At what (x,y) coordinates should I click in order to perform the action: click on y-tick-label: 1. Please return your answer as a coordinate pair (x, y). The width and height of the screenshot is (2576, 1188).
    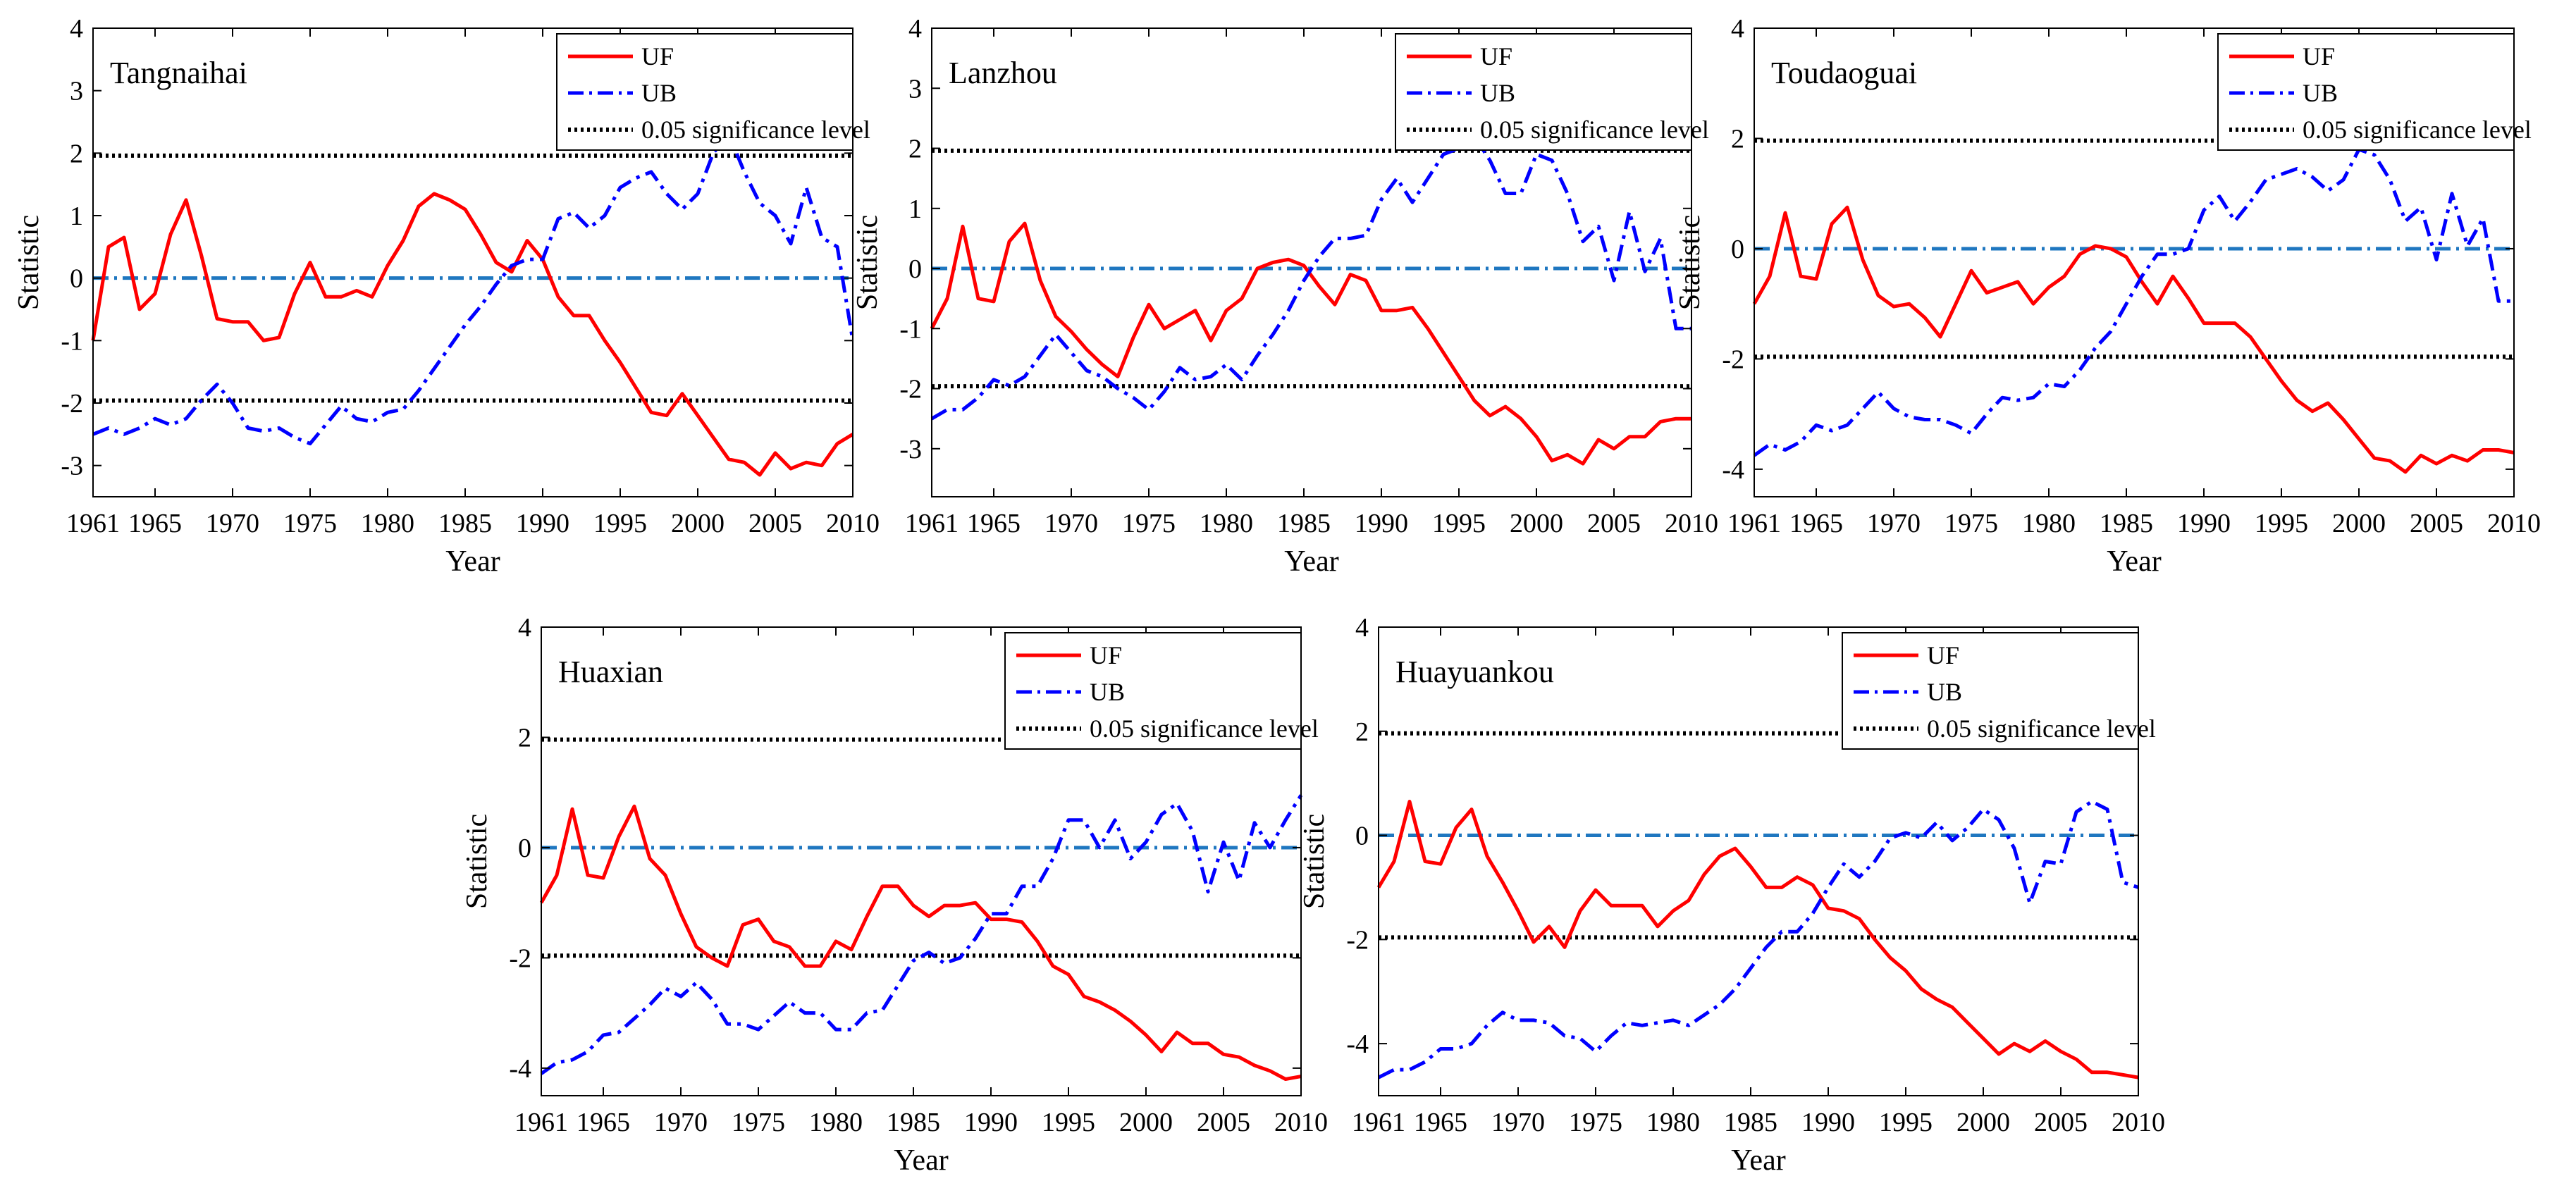
    Looking at the image, I should click on (76, 216).